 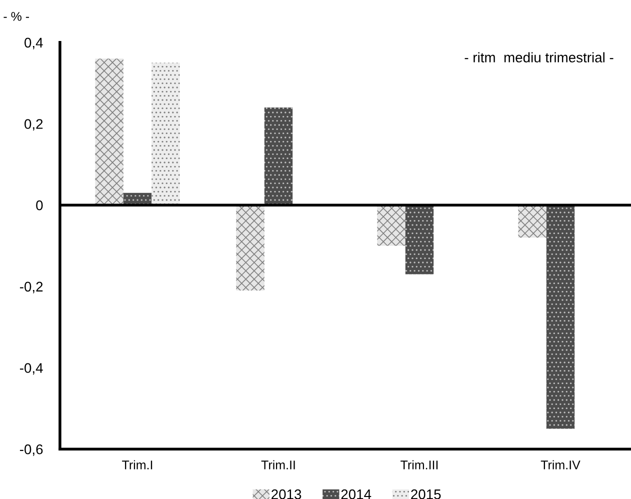 I want to click on y-tick-label: 0,2, so click(x=33, y=125).